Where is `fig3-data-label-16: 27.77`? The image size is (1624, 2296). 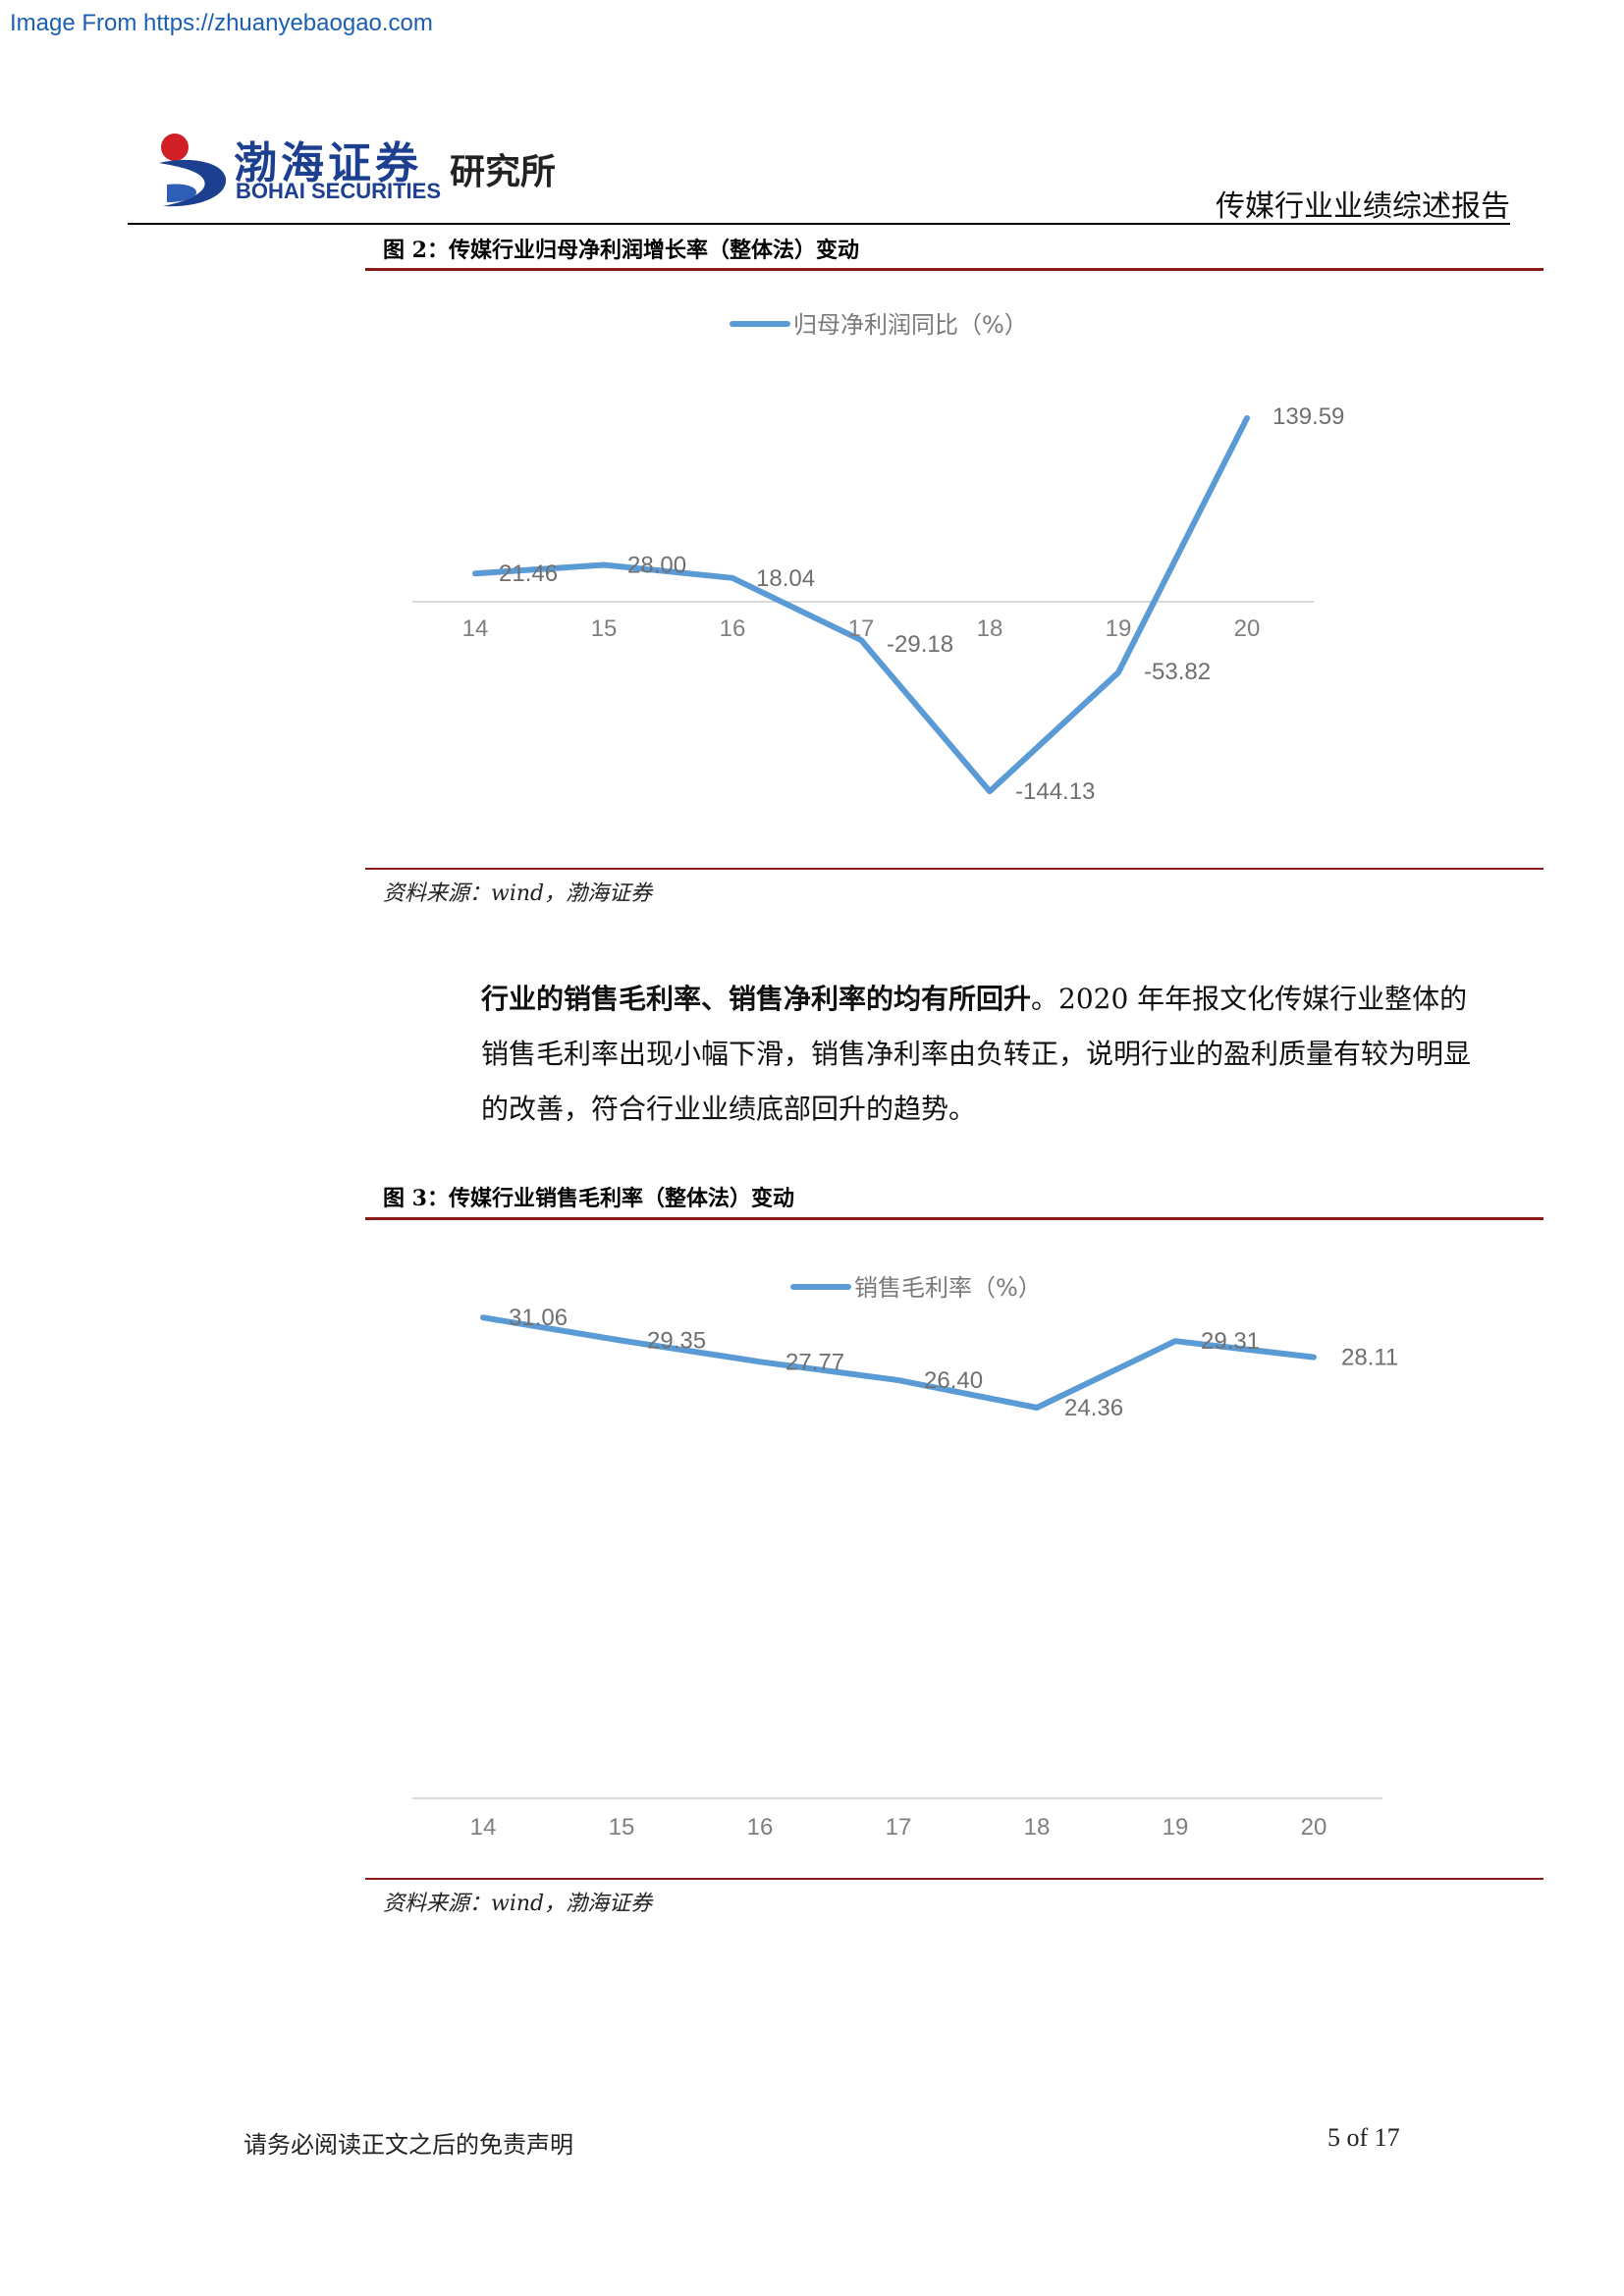 fig3-data-label-16: 27.77 is located at coordinates (814, 1362).